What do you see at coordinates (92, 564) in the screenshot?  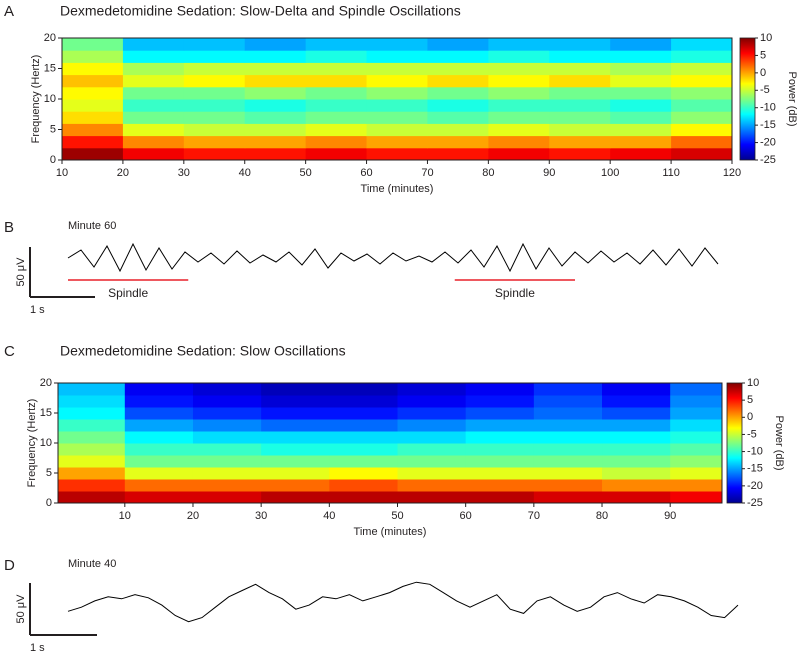 I see `trace-subtitle: Minute 40` at bounding box center [92, 564].